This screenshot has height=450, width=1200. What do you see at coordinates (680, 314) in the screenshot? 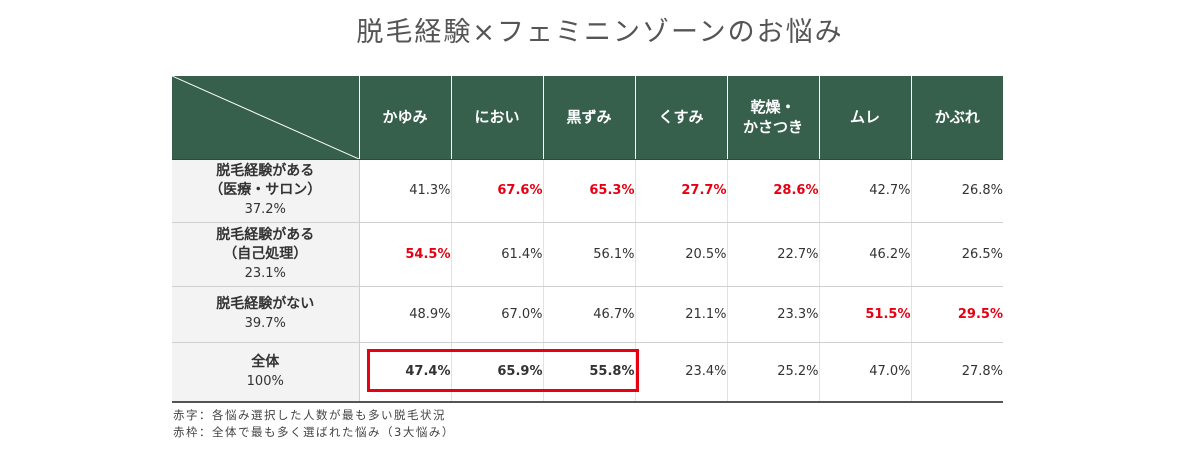
I see `table-cell: 21.1%` at bounding box center [680, 314].